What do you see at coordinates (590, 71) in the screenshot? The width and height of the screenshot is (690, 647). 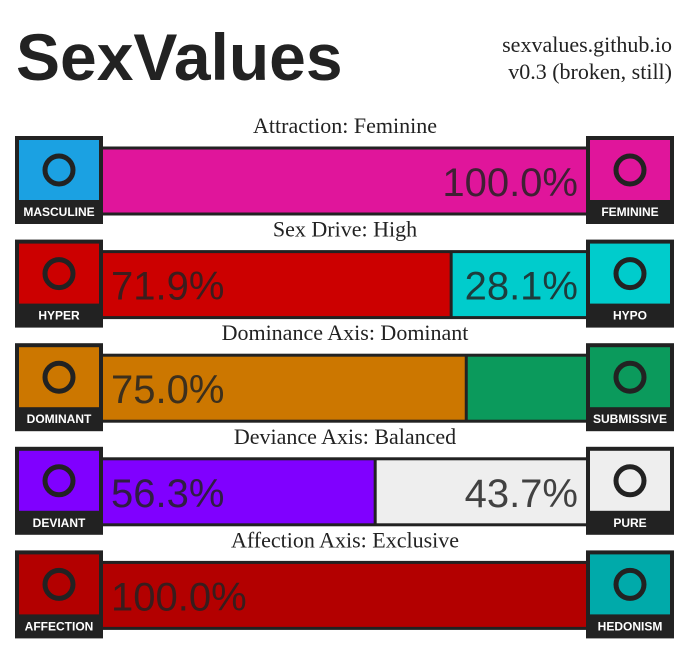 I see `version: v0.3 (broken, still)` at bounding box center [590, 71].